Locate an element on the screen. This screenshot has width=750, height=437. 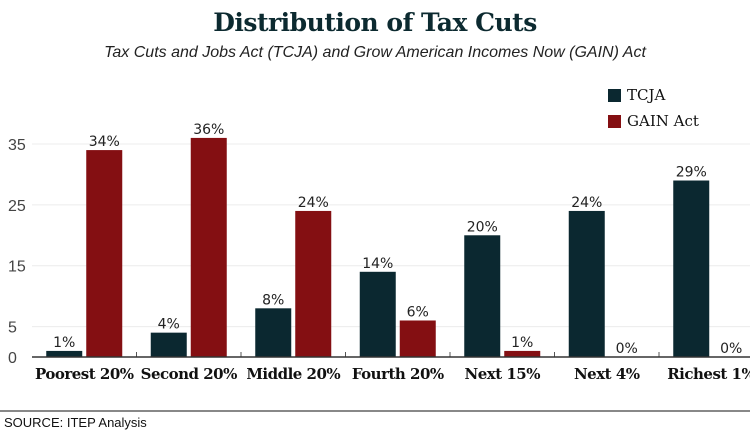
data-label: 36% is located at coordinates (208, 130).